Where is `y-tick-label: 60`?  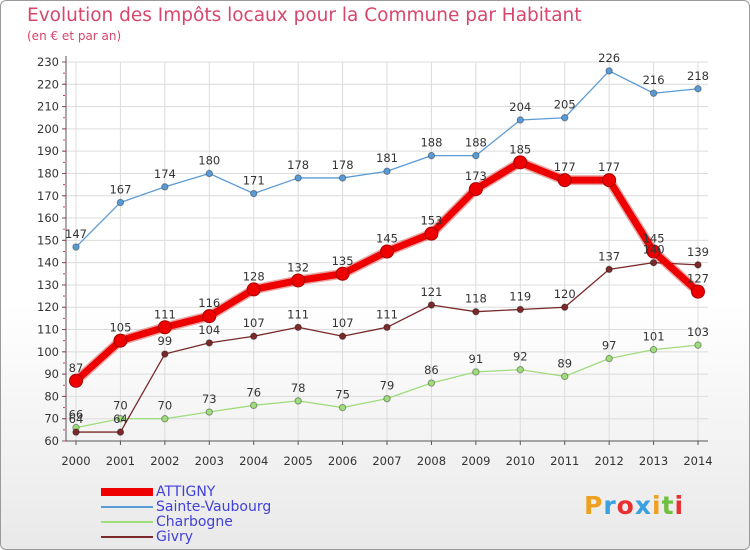
y-tick-label: 60 is located at coordinates (51, 441).